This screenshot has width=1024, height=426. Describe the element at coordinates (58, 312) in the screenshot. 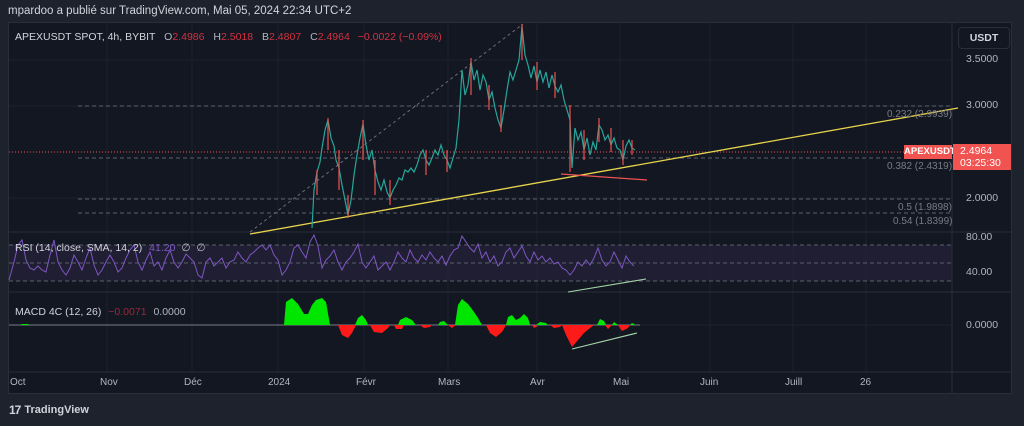

I see `macd-title: MACD 4C (12, 26)` at that location.